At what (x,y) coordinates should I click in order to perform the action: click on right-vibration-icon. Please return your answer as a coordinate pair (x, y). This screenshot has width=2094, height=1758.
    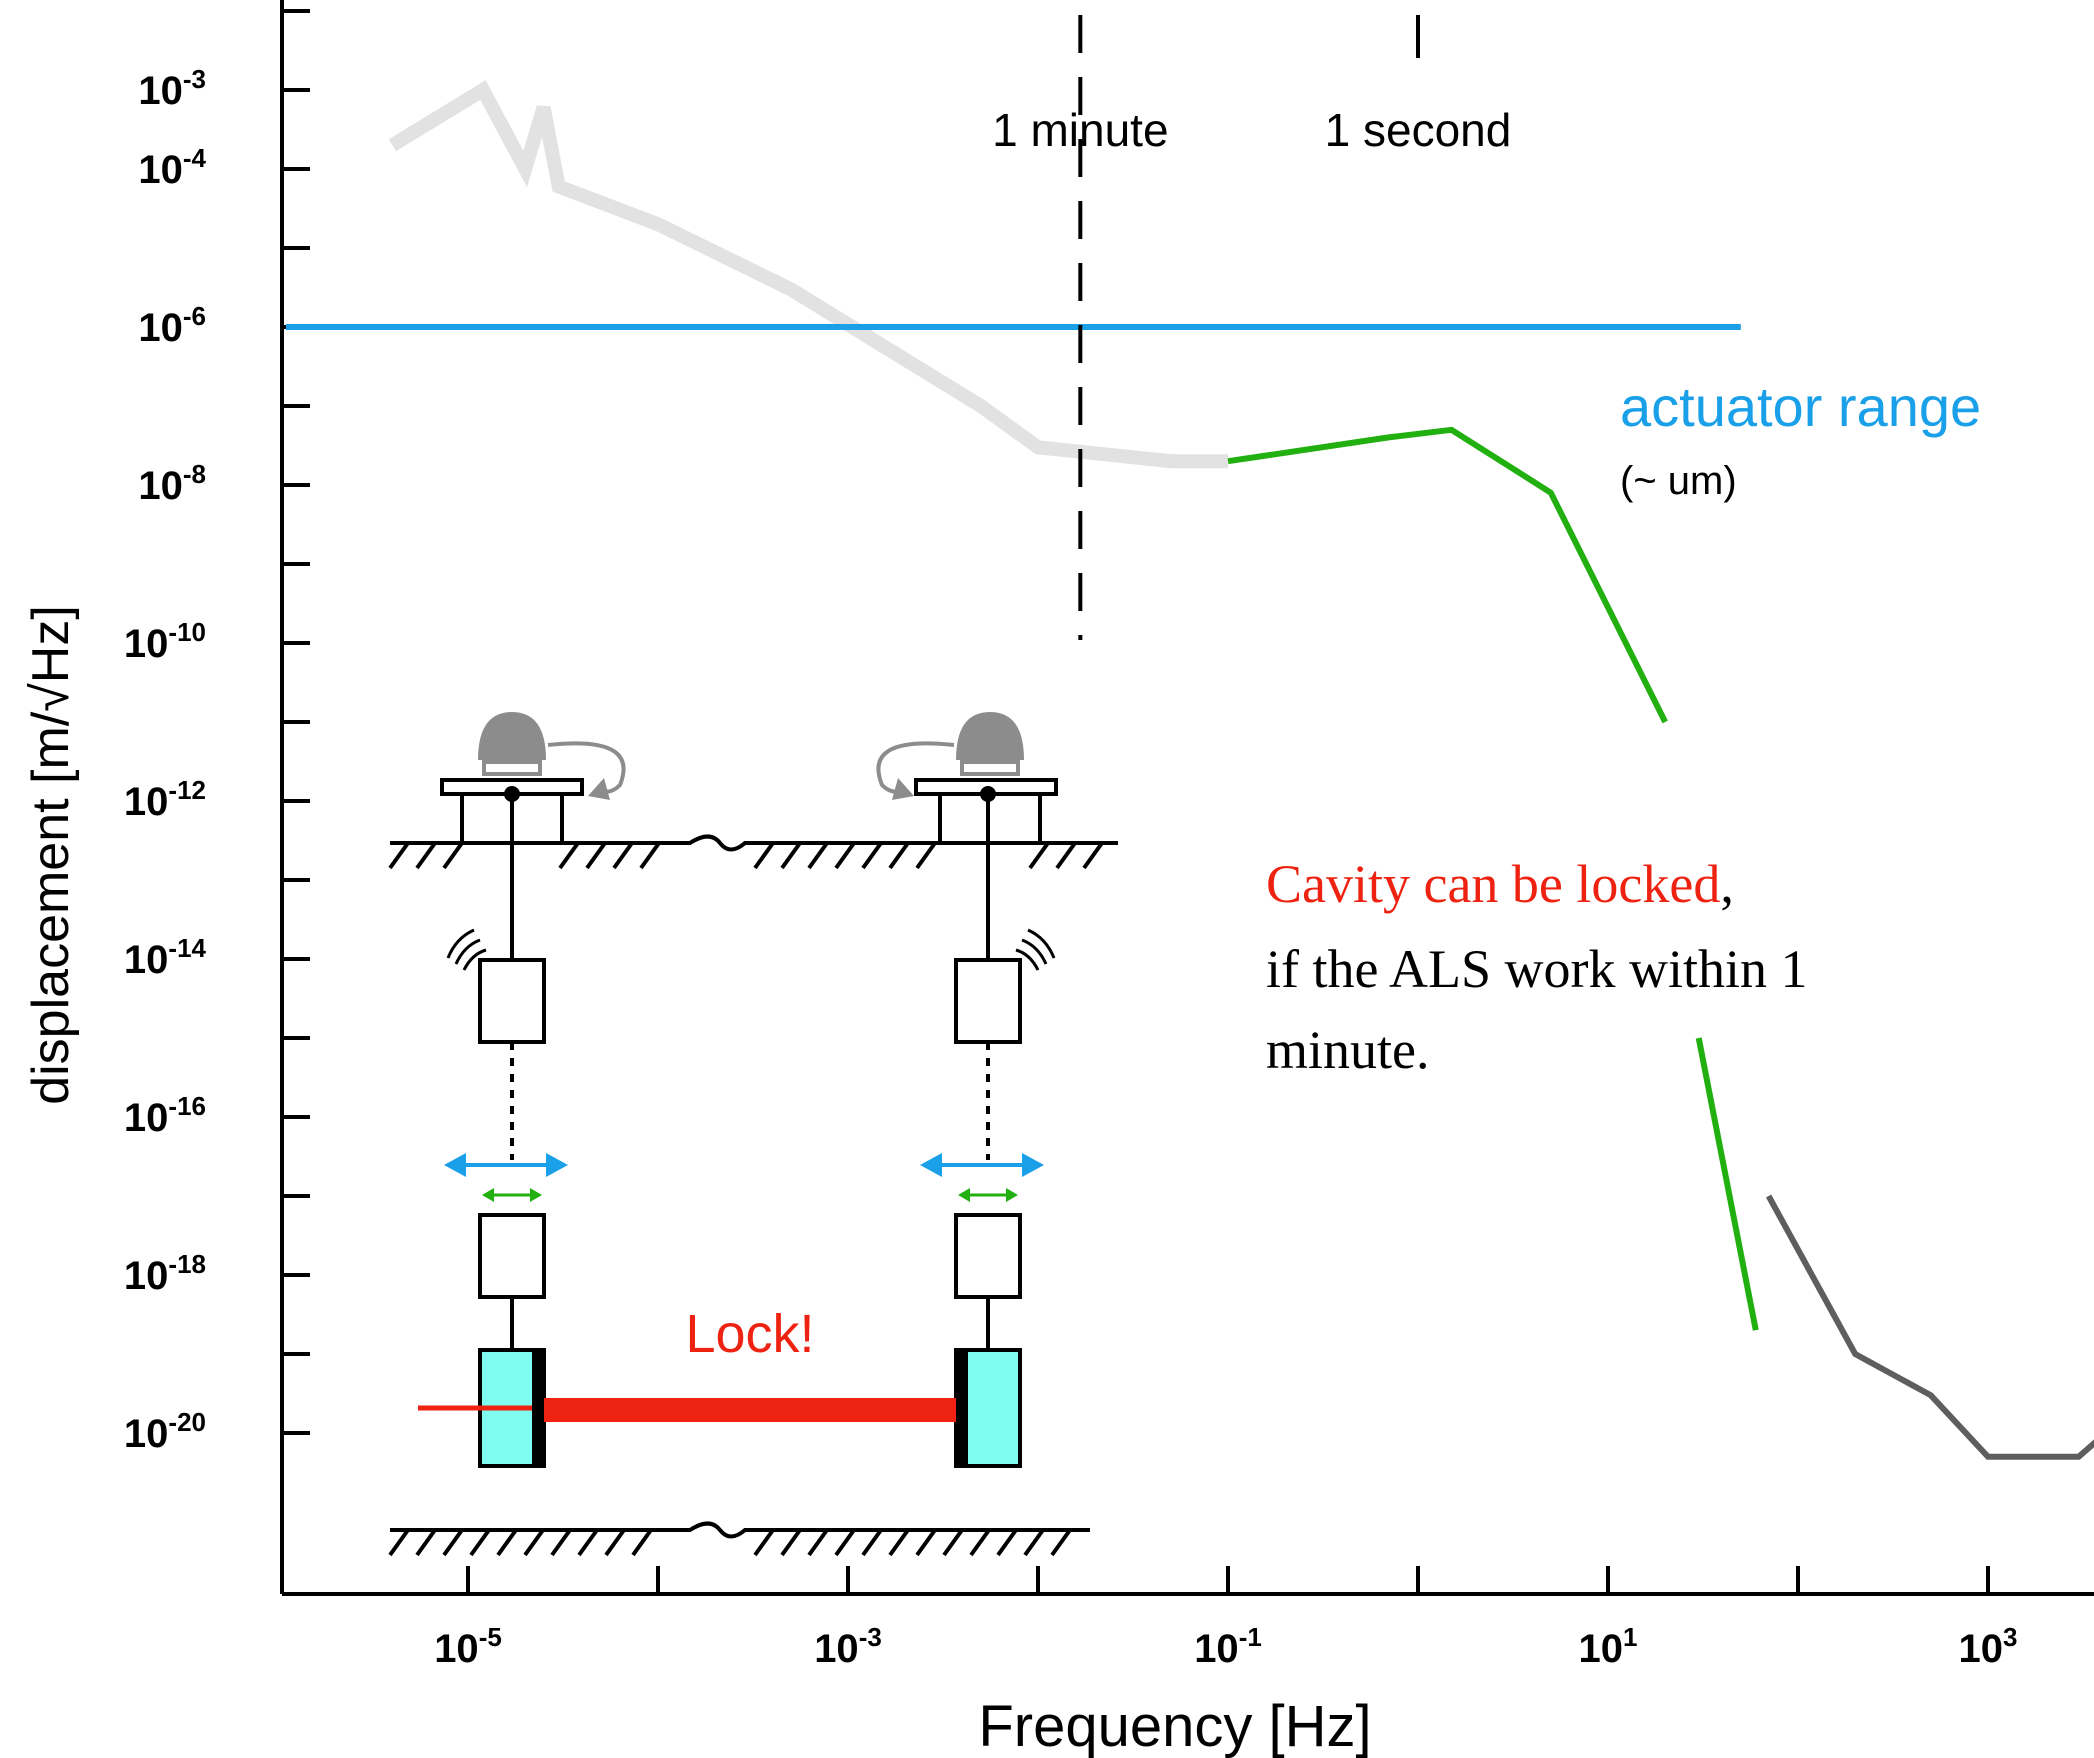
    Looking at the image, I should click on (1035, 949).